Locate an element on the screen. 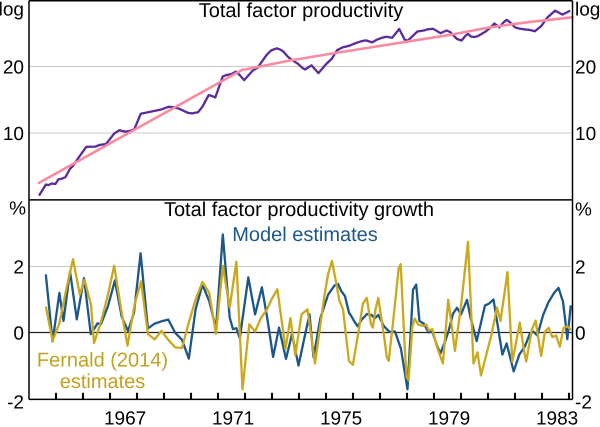  svg-text: 1971 is located at coordinates (233, 418).